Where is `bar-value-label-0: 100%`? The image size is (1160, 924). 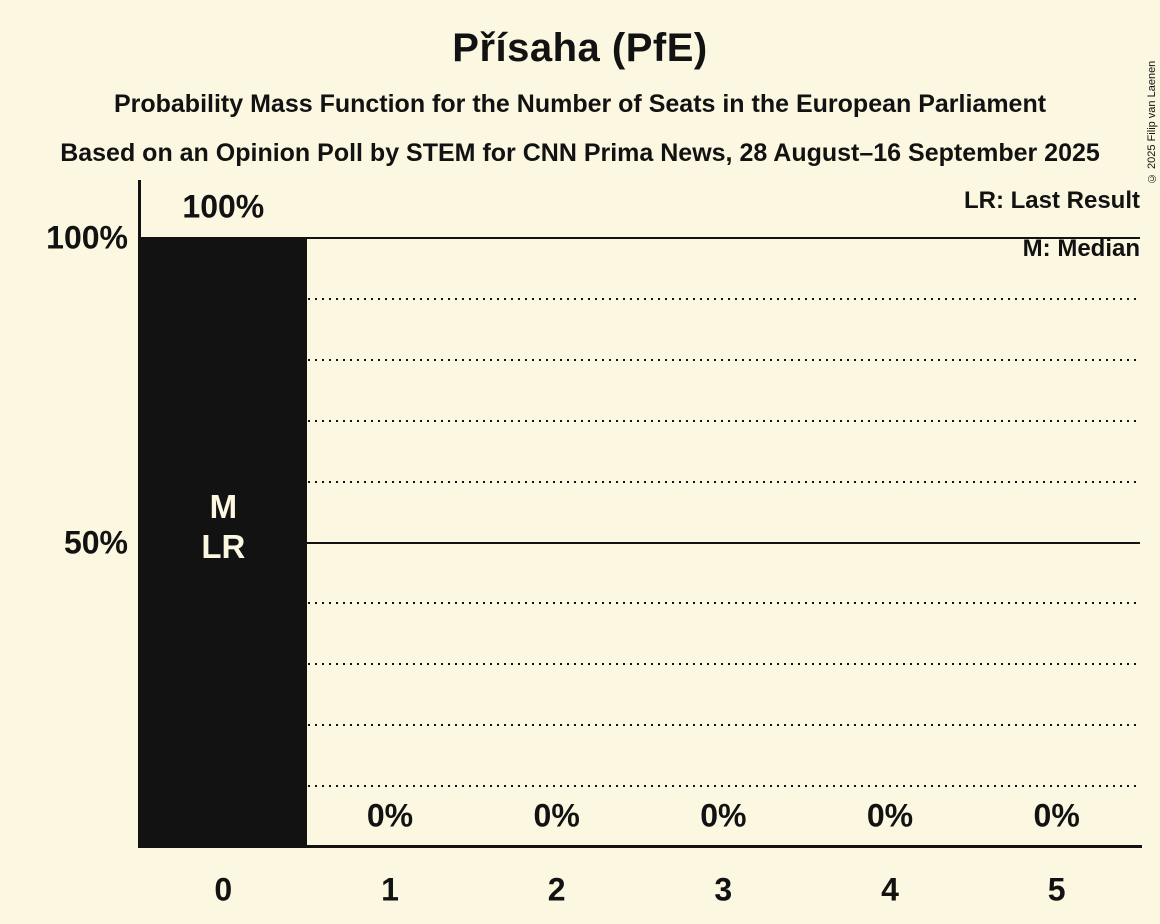 bar-value-label-0: 100% is located at coordinates (223, 206).